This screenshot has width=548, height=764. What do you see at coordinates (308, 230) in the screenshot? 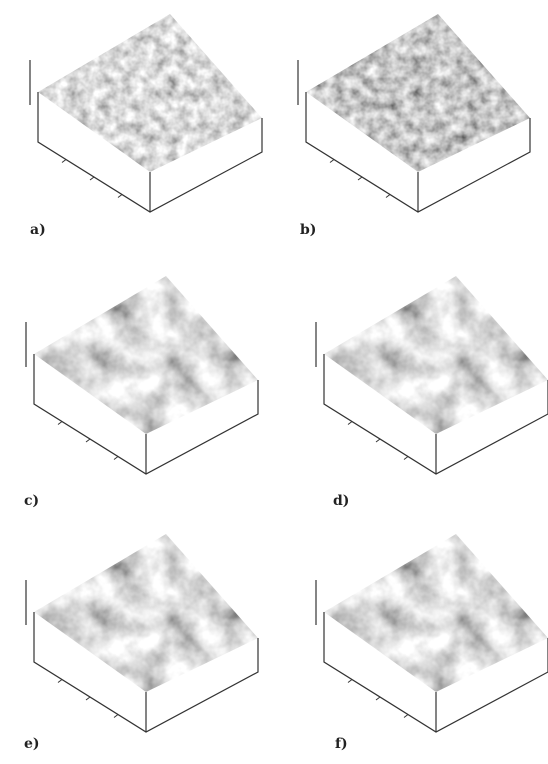
I see `panel-label: b)` at bounding box center [308, 230].